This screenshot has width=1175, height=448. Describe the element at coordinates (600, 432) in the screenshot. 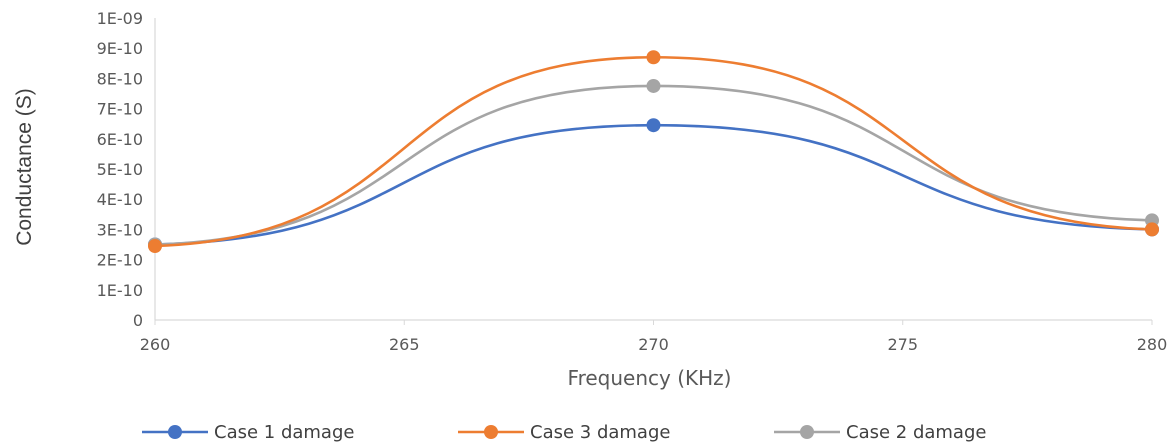

I see `legend-label: Case 3 damage` at that location.